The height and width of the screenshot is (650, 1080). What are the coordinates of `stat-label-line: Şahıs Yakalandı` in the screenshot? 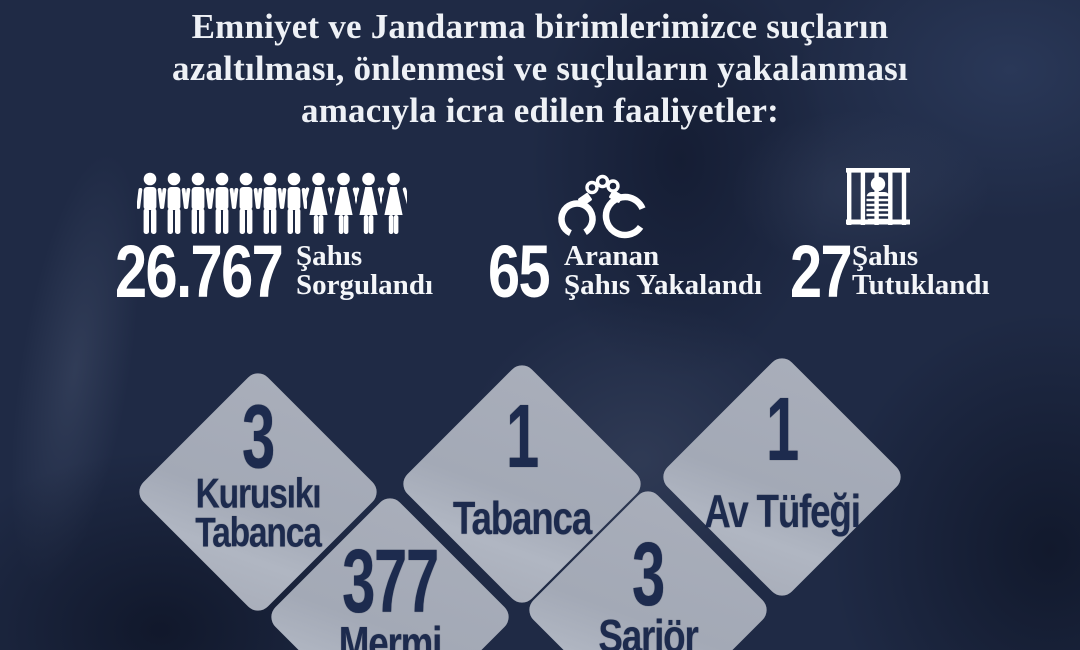 It's located at (663, 285).